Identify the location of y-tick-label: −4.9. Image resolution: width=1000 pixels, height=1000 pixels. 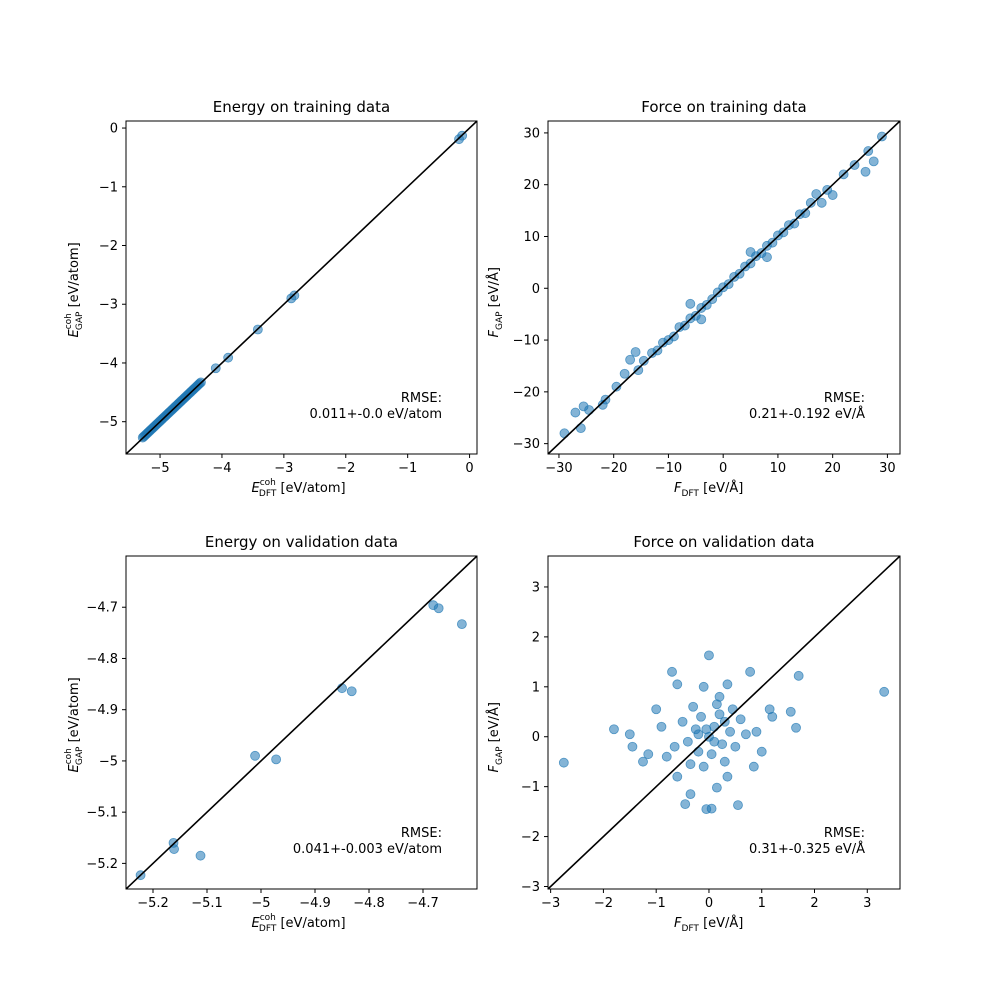
(102, 710).